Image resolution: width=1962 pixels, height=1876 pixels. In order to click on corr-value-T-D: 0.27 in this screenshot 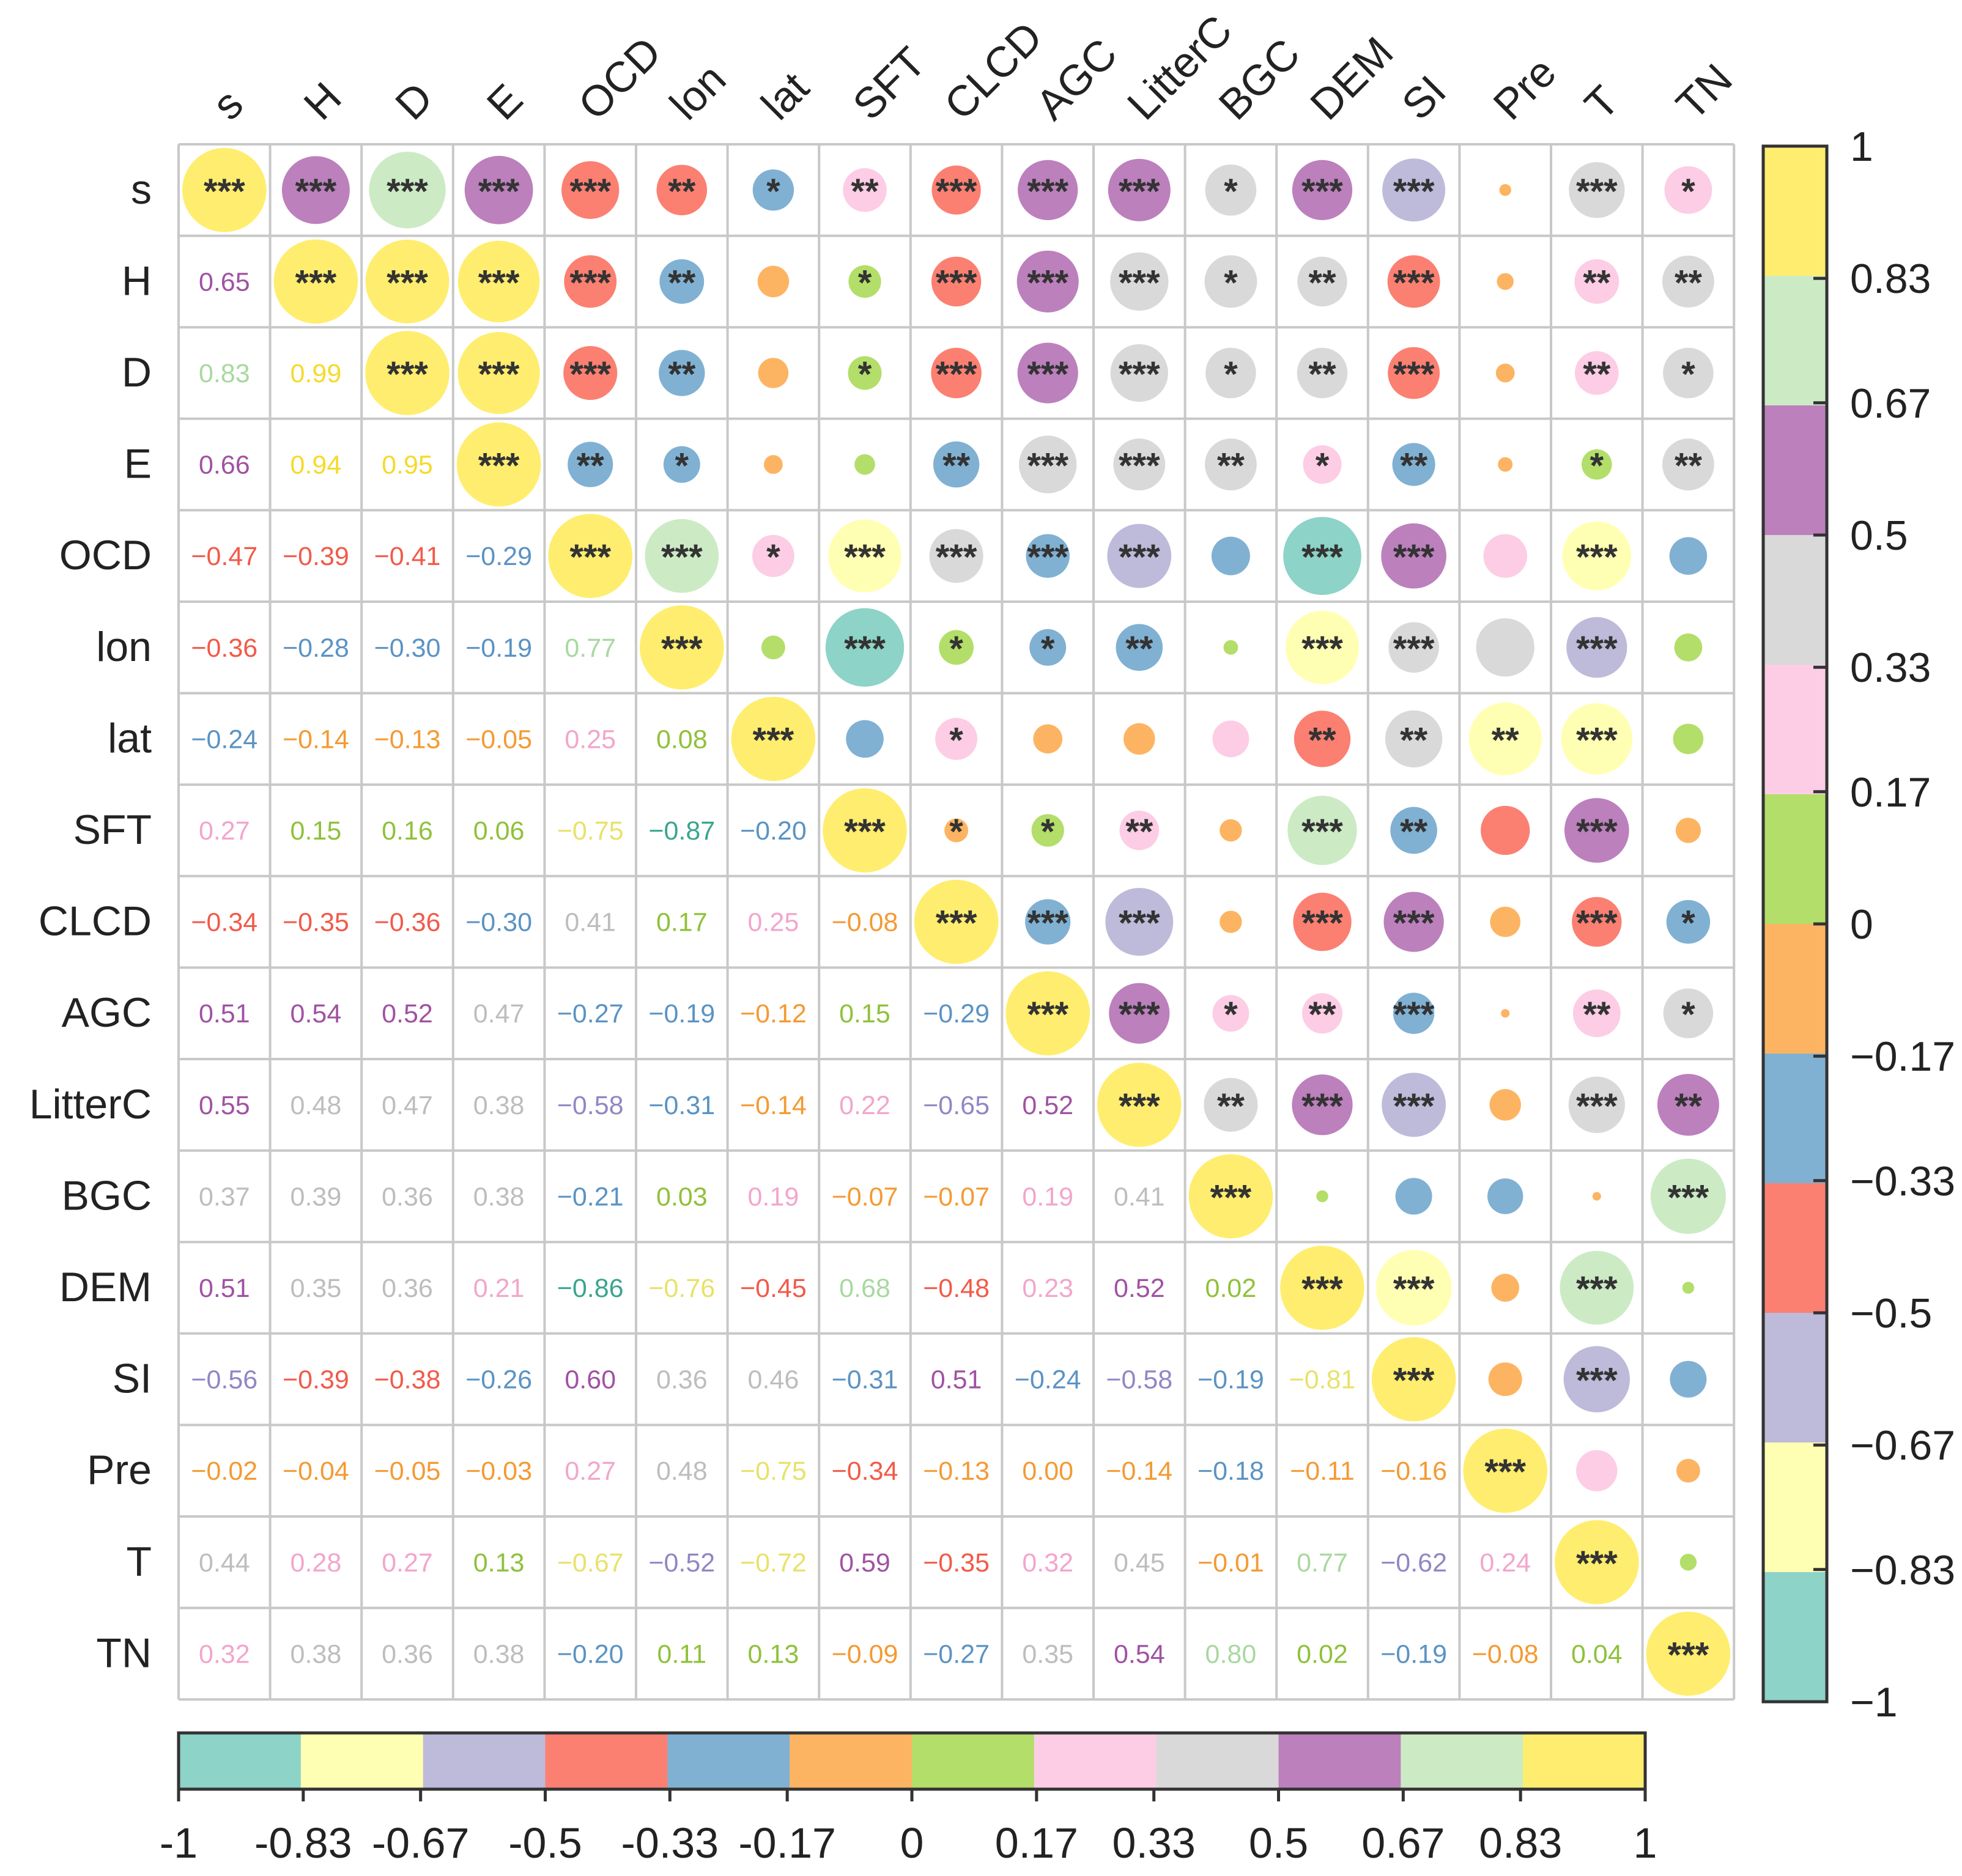, I will do `click(407, 1563)`.